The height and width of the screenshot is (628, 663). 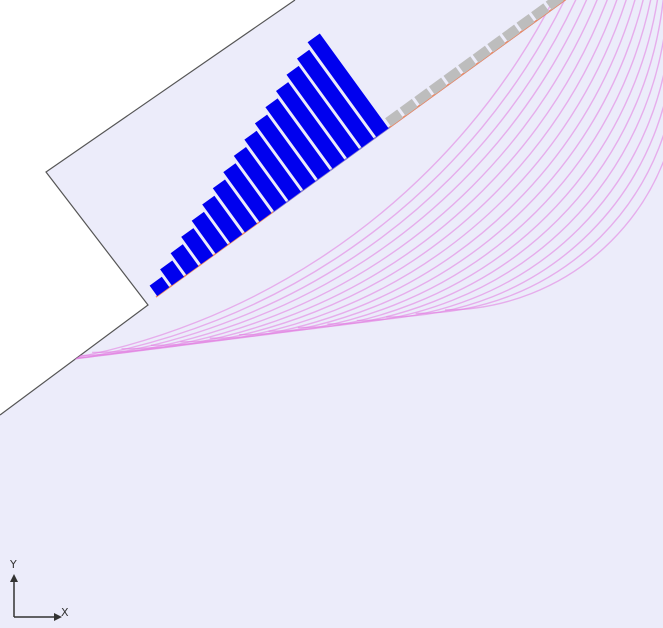 What do you see at coordinates (39, 589) in the screenshot?
I see `xy-axis-indicator: X Y` at bounding box center [39, 589].